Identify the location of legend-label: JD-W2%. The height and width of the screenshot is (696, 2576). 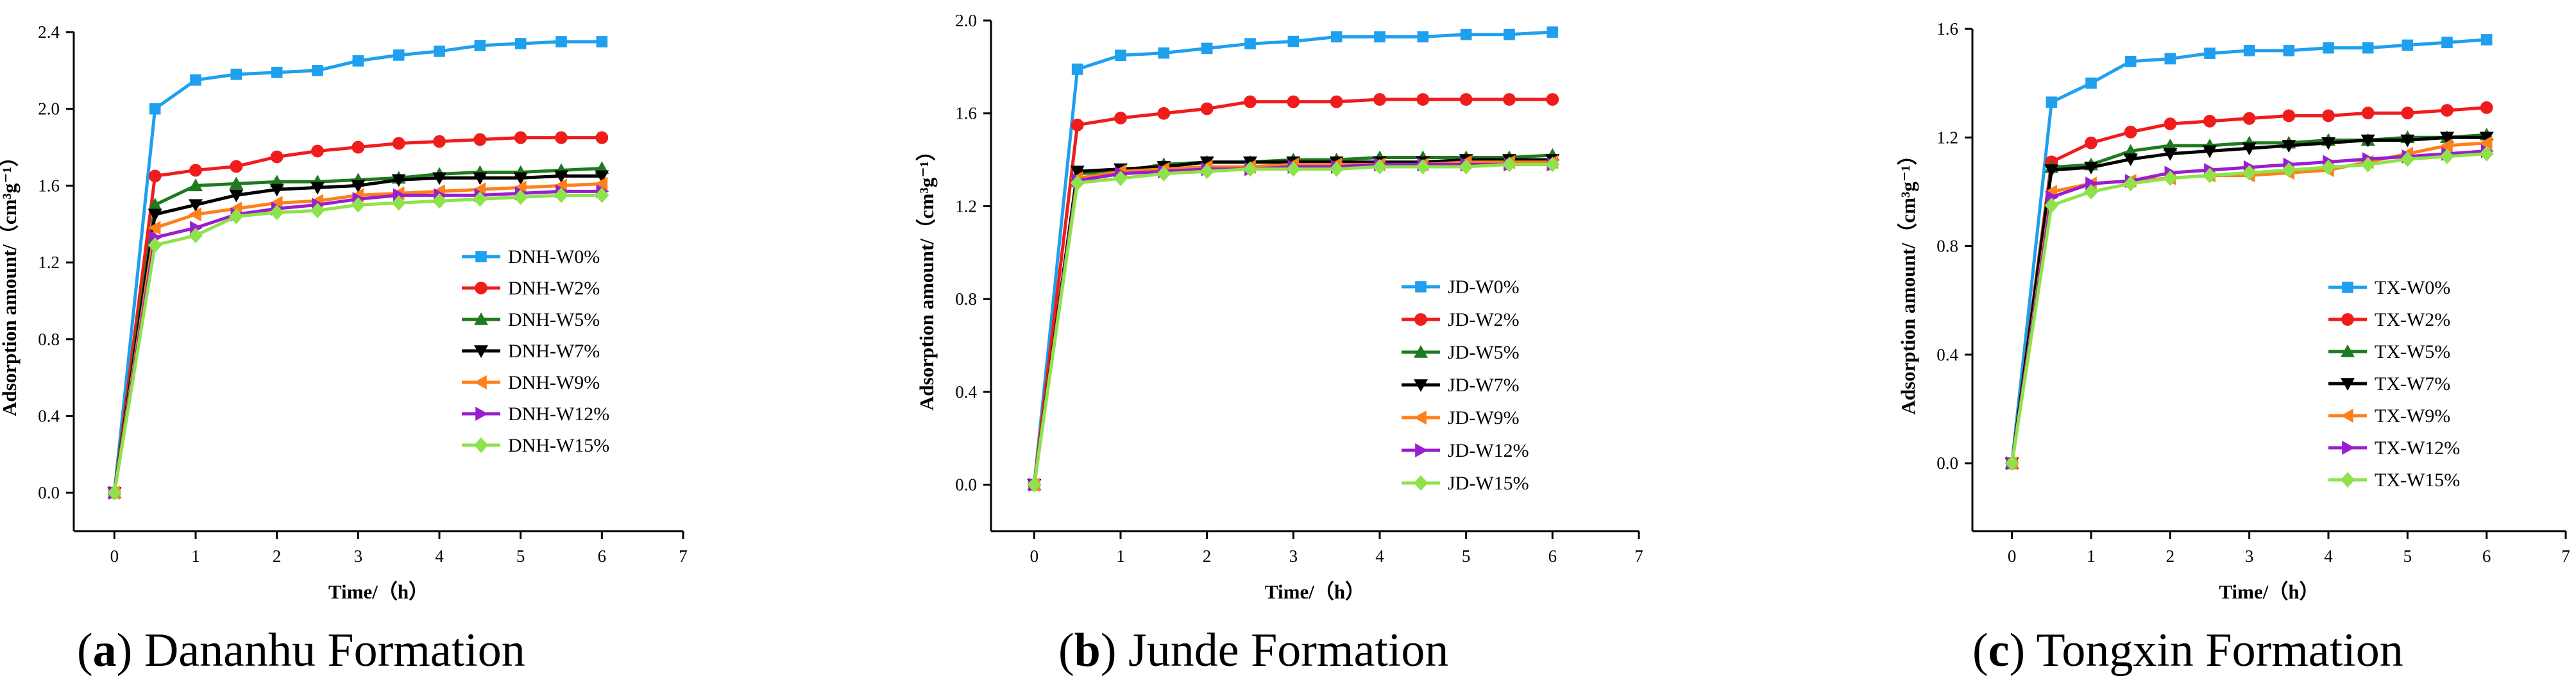
(1484, 319).